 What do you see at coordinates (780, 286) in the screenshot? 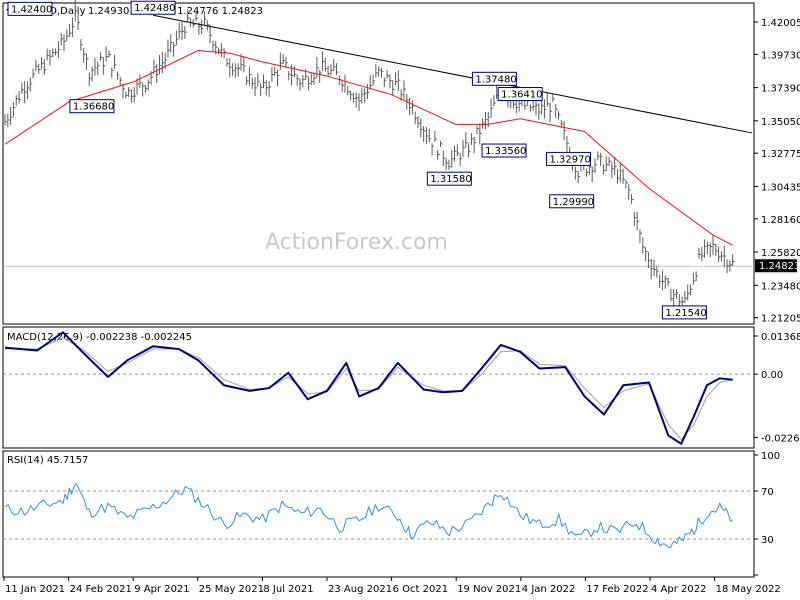
I see `price-axis-label: 1.23480` at bounding box center [780, 286].